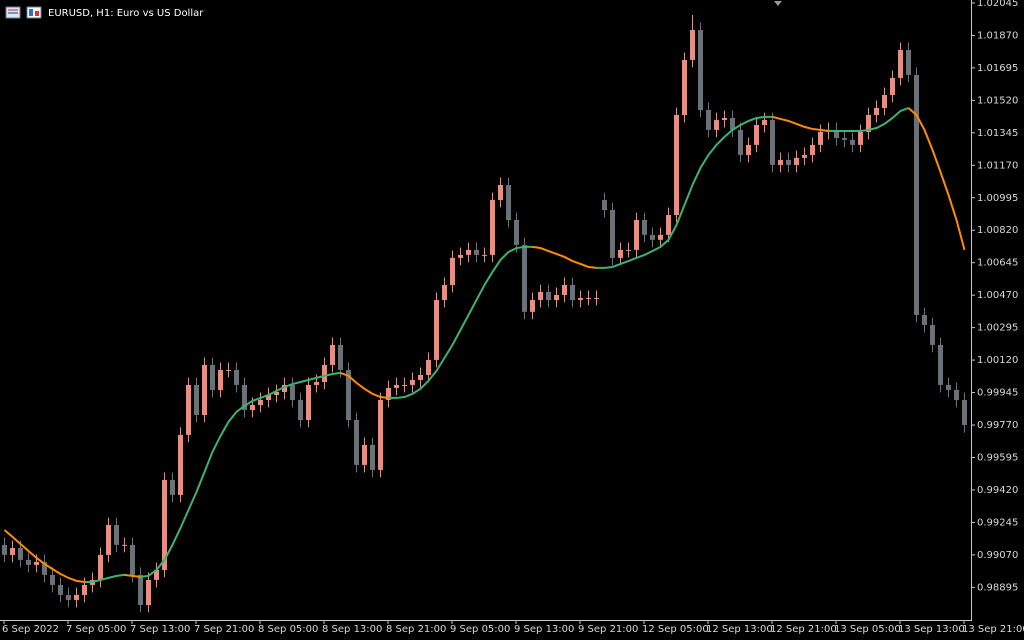 Image resolution: width=1024 pixels, height=640 pixels. What do you see at coordinates (126, 13) in the screenshot?
I see `chart-title: EURUSD, H1: Euro vs US Dollar` at bounding box center [126, 13].